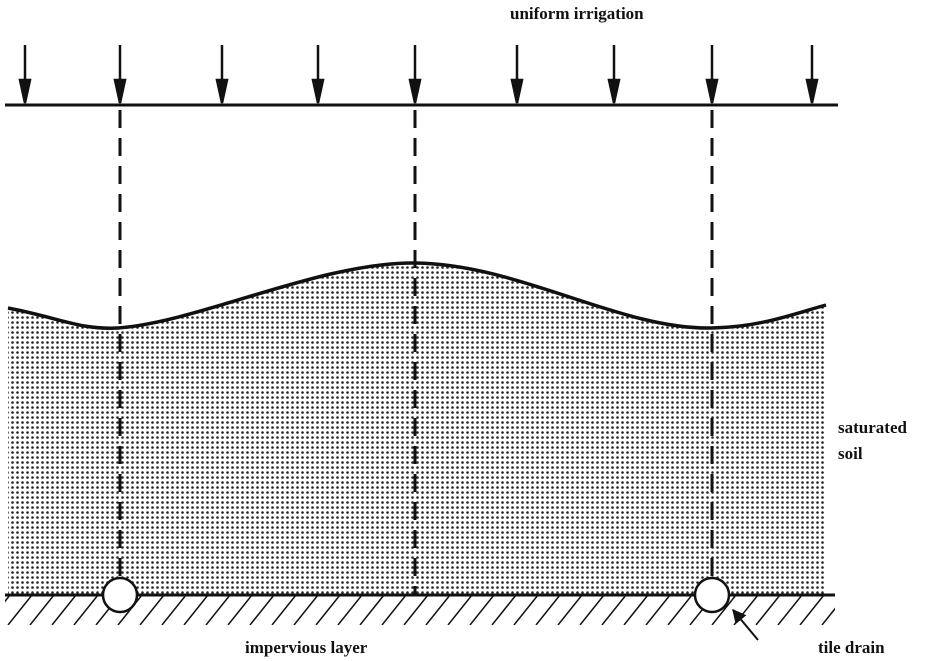  I want to click on irrigation-label: uniform irrigation, so click(577, 13).